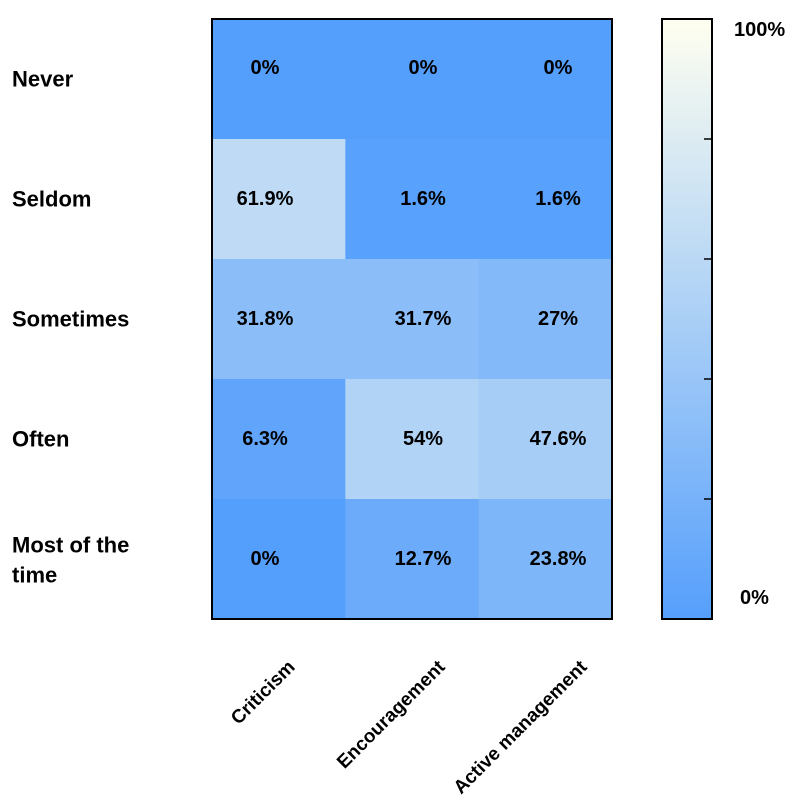 This screenshot has height=800, width=799. What do you see at coordinates (391, 714) in the screenshot?
I see `column-label: Encouragement` at bounding box center [391, 714].